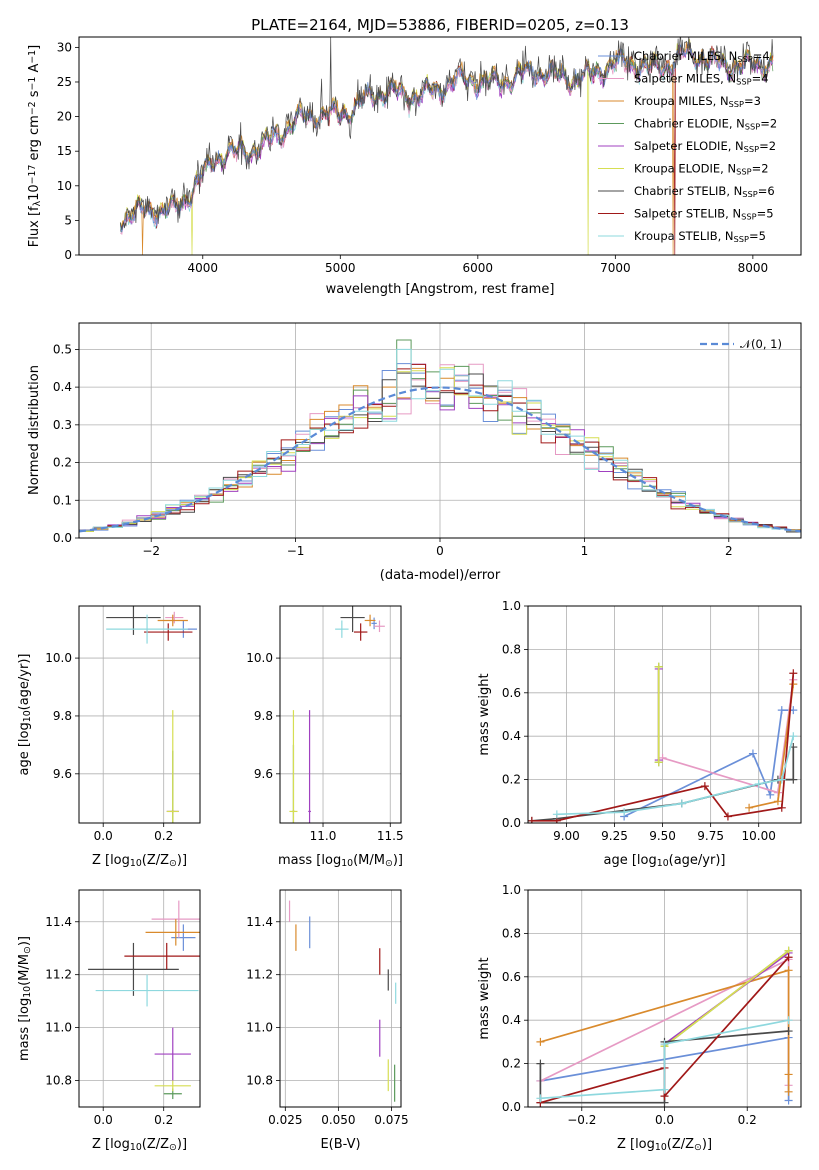 Image resolution: width=819 pixels, height=1170 pixels. I want to click on x-tick-label: −1, so click(296, 551).